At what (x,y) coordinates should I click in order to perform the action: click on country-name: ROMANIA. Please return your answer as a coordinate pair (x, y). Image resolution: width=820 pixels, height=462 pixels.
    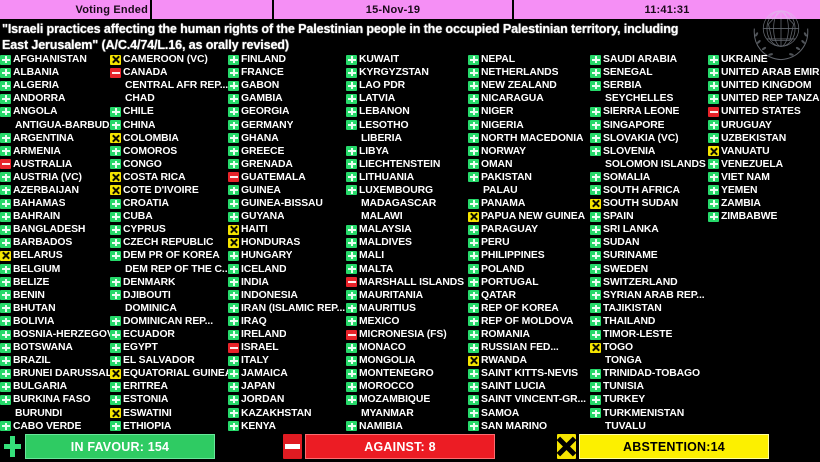
    Looking at the image, I should click on (505, 335).